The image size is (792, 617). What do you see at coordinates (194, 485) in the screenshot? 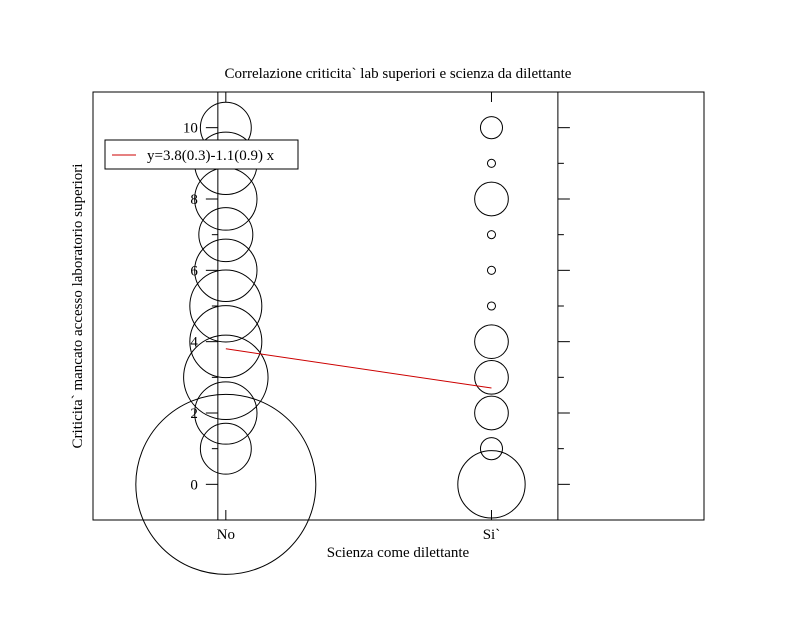
I see `y-tick-label: 0` at bounding box center [194, 485].